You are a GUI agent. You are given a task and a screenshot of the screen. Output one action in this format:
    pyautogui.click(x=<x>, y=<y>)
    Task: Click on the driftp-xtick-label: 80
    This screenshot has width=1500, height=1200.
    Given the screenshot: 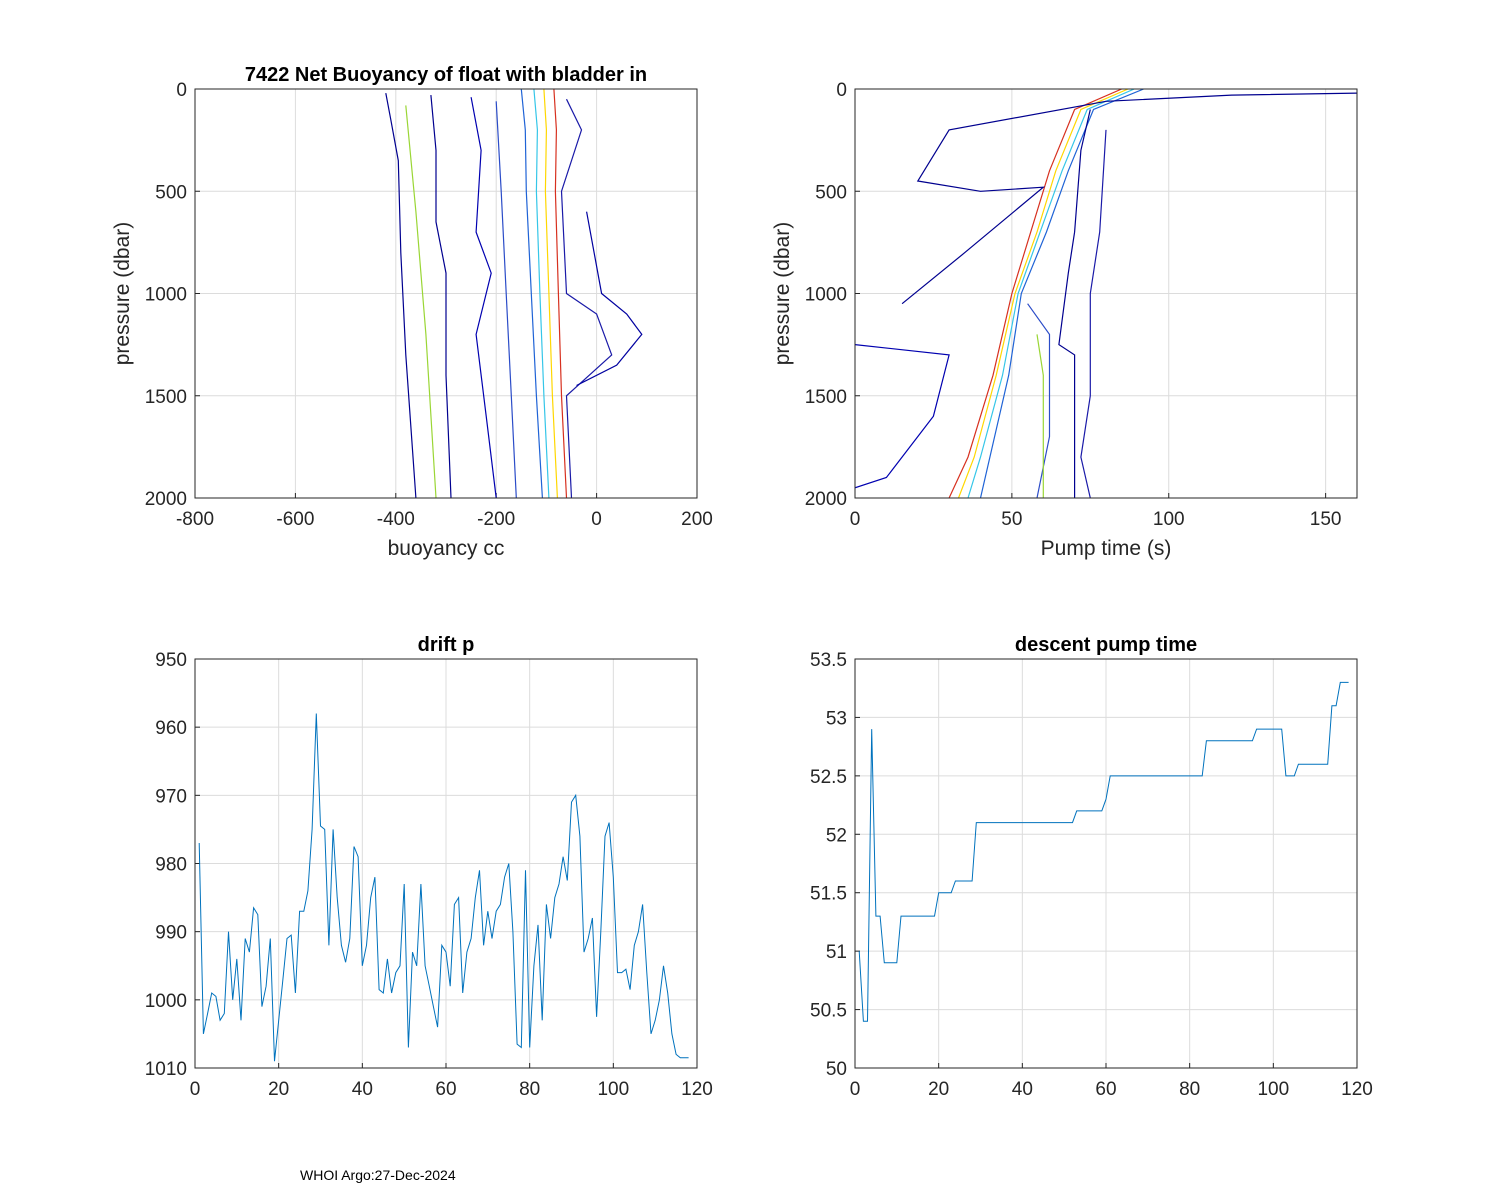 What is the action you would take?
    pyautogui.click(x=529, y=1089)
    